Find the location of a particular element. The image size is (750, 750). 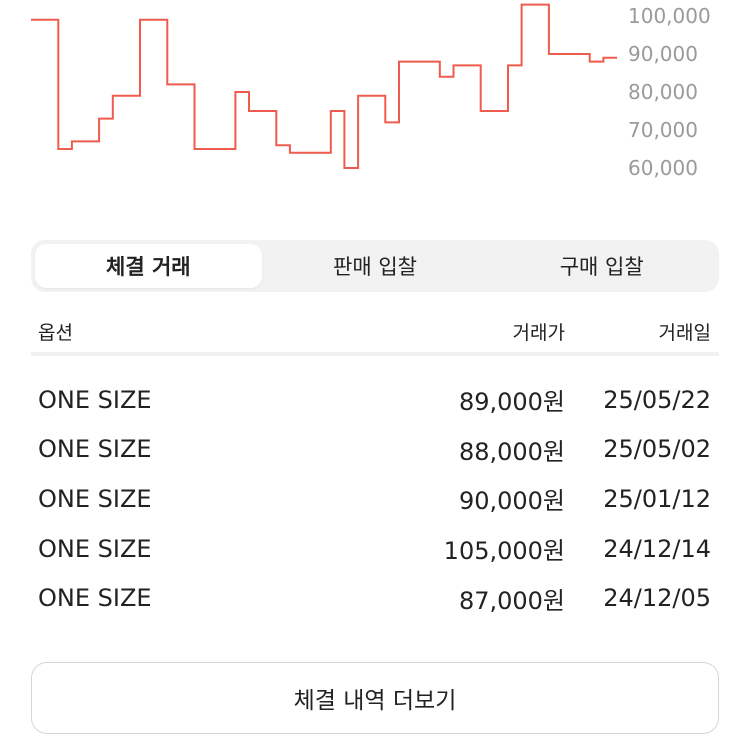

y-axis-tick-label: 70,000 is located at coordinates (663, 130).